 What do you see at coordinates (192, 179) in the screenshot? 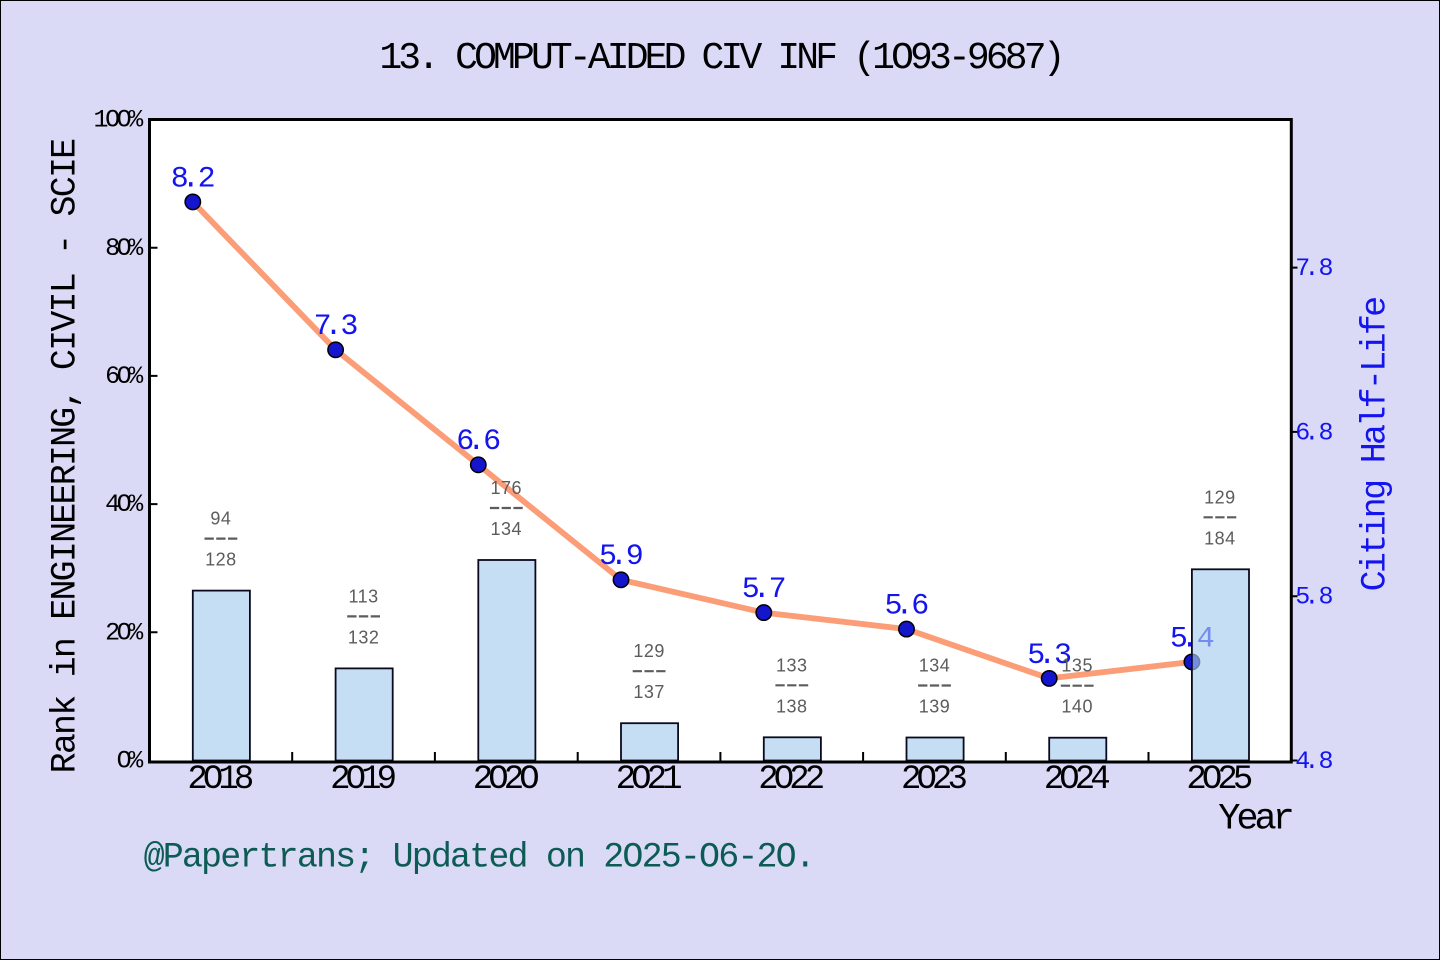
I see `svg-text: 8.2` at bounding box center [192, 179].